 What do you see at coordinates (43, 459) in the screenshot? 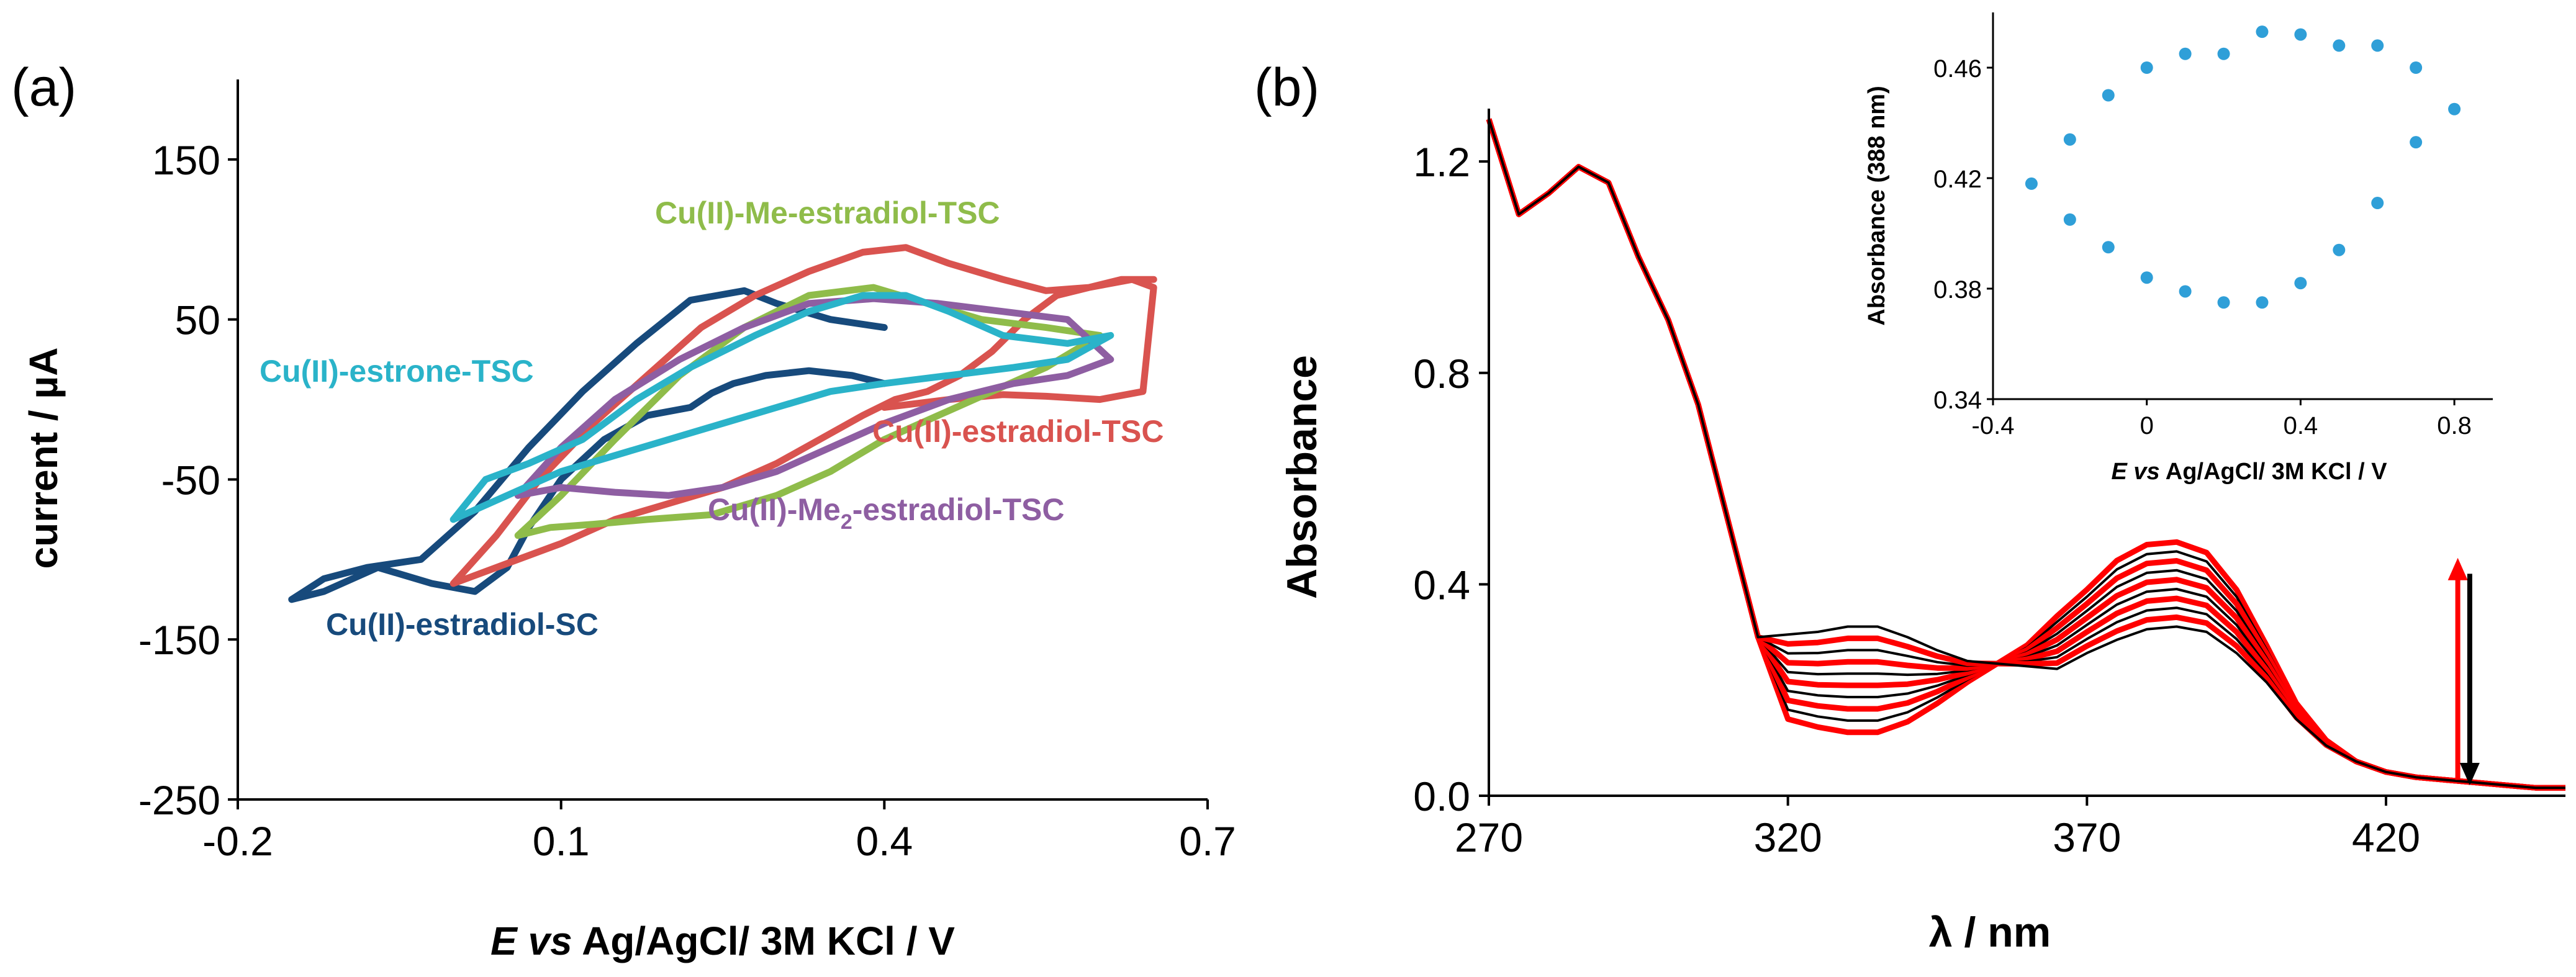
I see `panel-a-y-axis-label: current / µA` at bounding box center [43, 459].